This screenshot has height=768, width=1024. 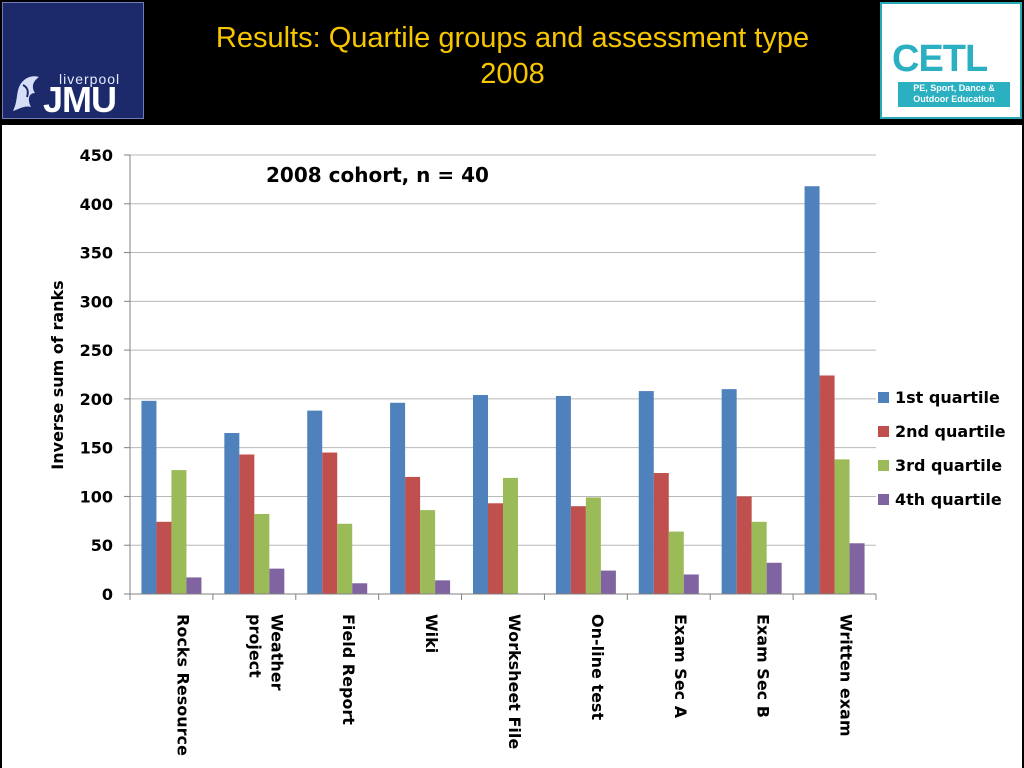 What do you see at coordinates (96, 301) in the screenshot?
I see `y-tick-label-300: 300` at bounding box center [96, 301].